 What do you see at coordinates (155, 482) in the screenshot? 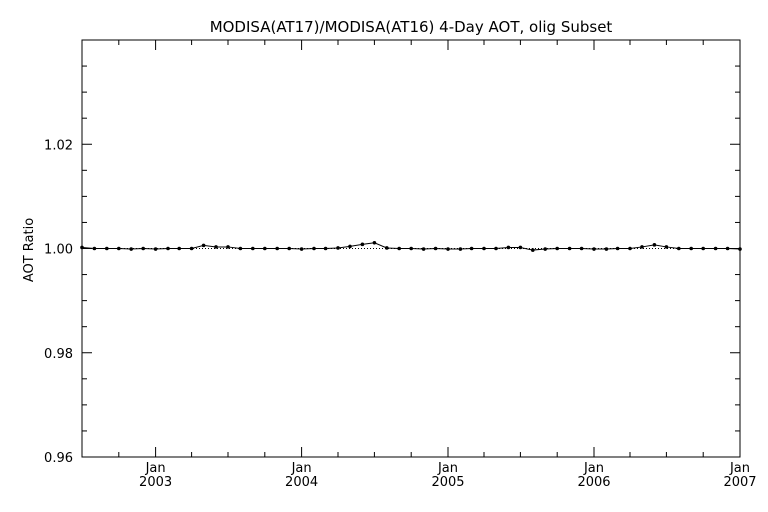
I see `x-tick-label-year: 2003` at bounding box center [155, 482].